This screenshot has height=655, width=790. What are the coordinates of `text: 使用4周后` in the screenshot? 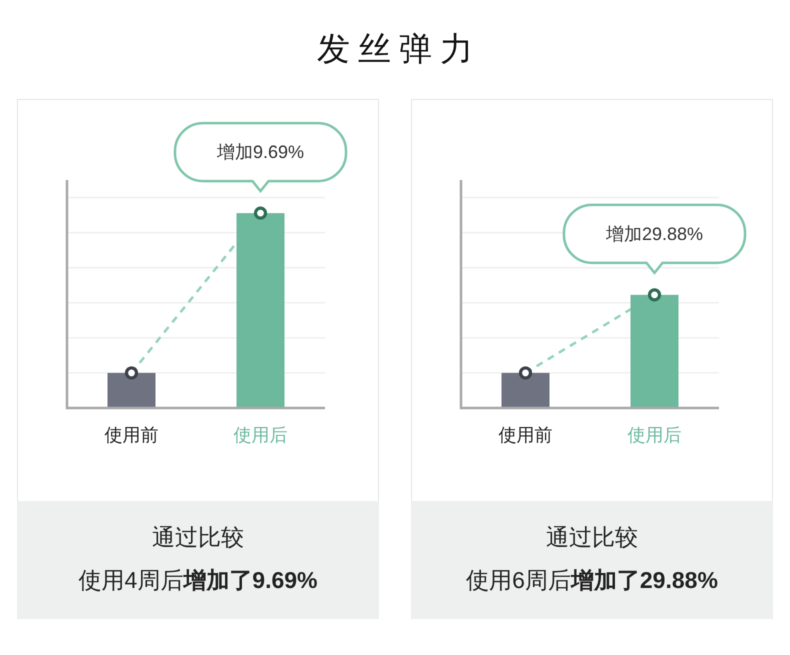 It's located at (131, 580).